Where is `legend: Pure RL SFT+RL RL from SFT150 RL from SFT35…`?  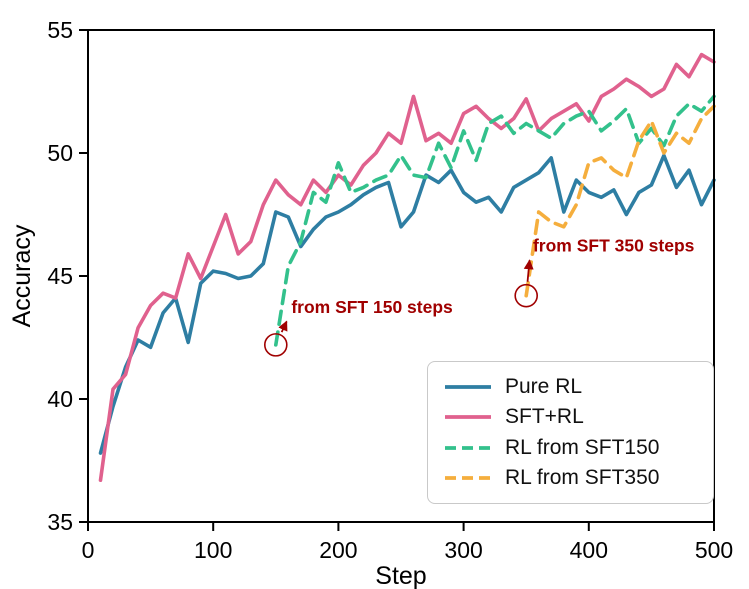
legend: Pure RL SFT+RL RL from SFT150 RL from SFT35… is located at coordinates (570, 432).